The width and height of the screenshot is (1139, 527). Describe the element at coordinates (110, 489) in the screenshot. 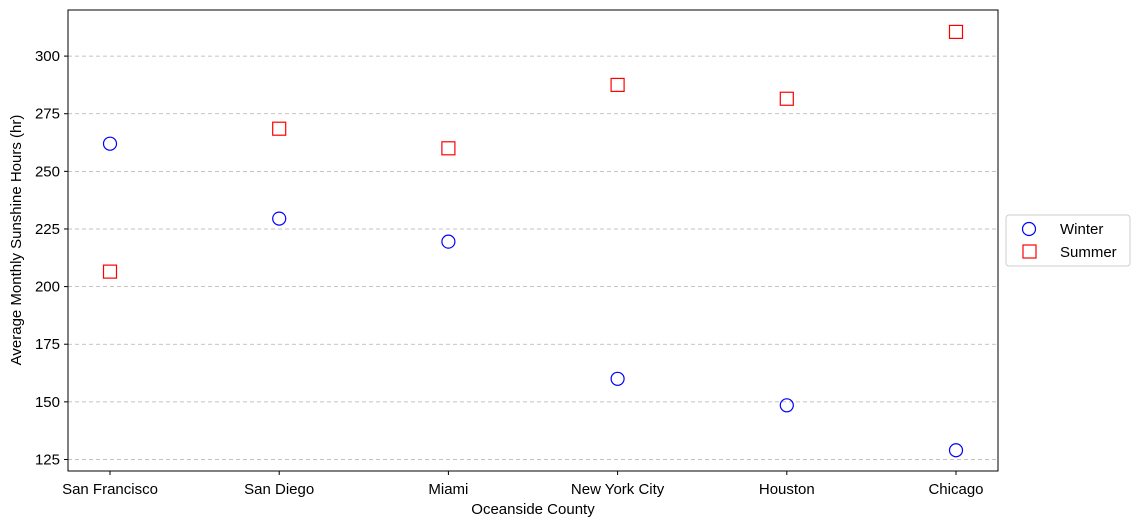

I see `x-tick-label: San Francisco` at that location.